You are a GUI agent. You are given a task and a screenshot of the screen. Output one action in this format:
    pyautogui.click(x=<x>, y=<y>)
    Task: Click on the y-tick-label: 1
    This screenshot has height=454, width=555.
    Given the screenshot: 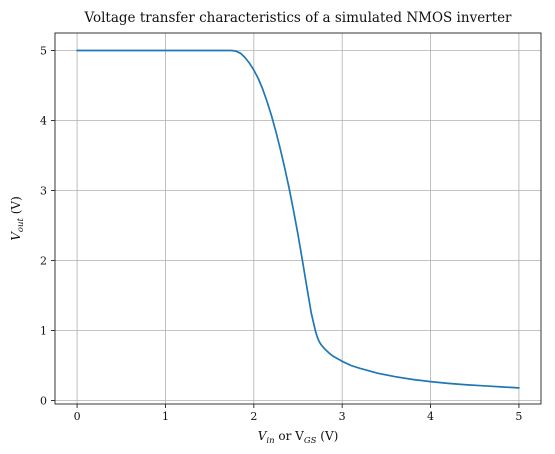 What is the action you would take?
    pyautogui.click(x=43, y=331)
    